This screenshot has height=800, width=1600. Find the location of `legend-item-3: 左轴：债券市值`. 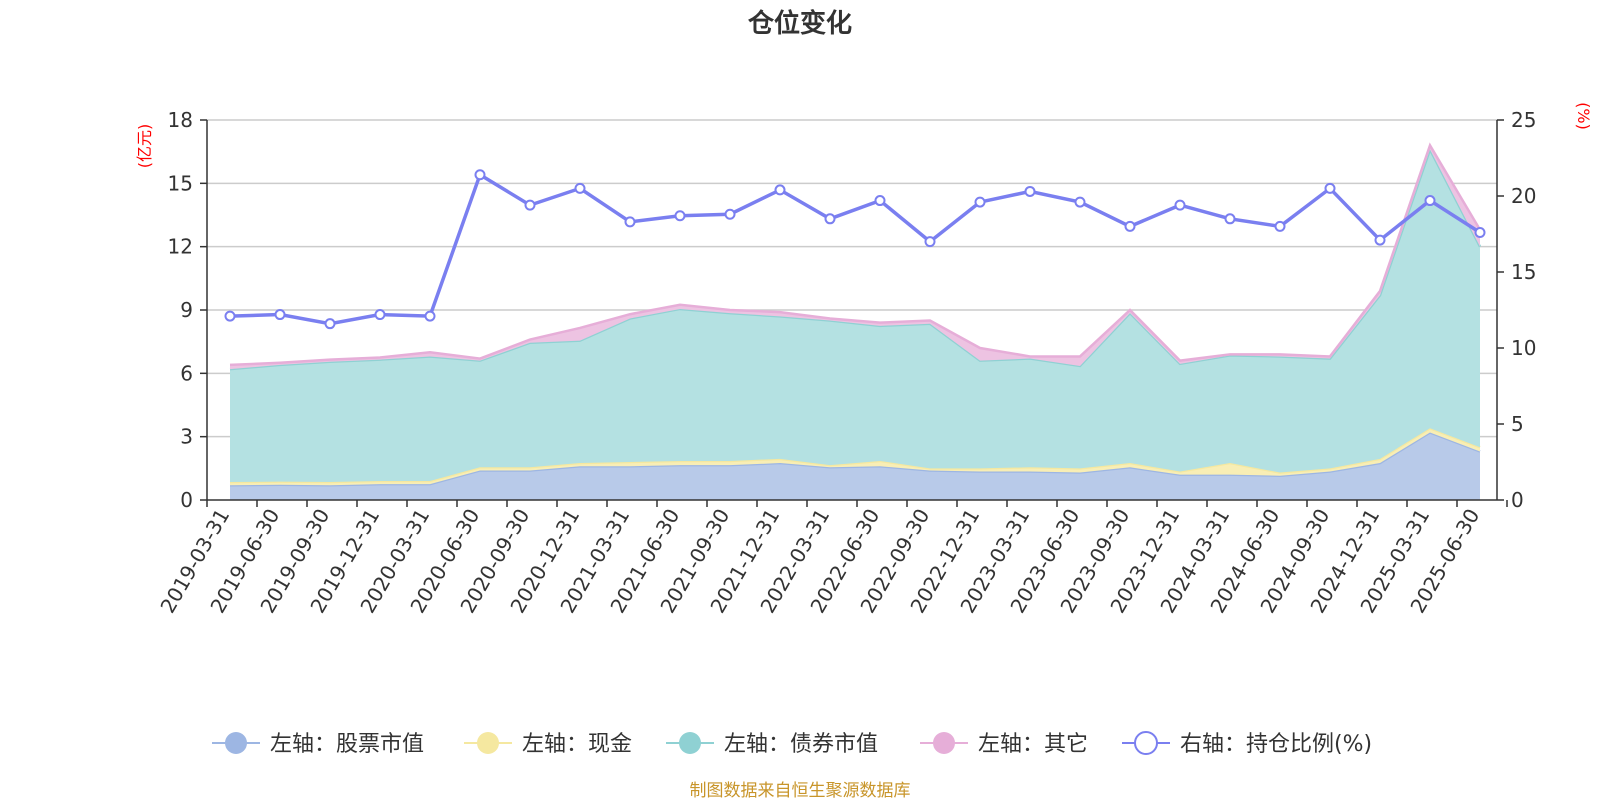

legend-item-3: 左轴：债券市值 is located at coordinates (772, 744).